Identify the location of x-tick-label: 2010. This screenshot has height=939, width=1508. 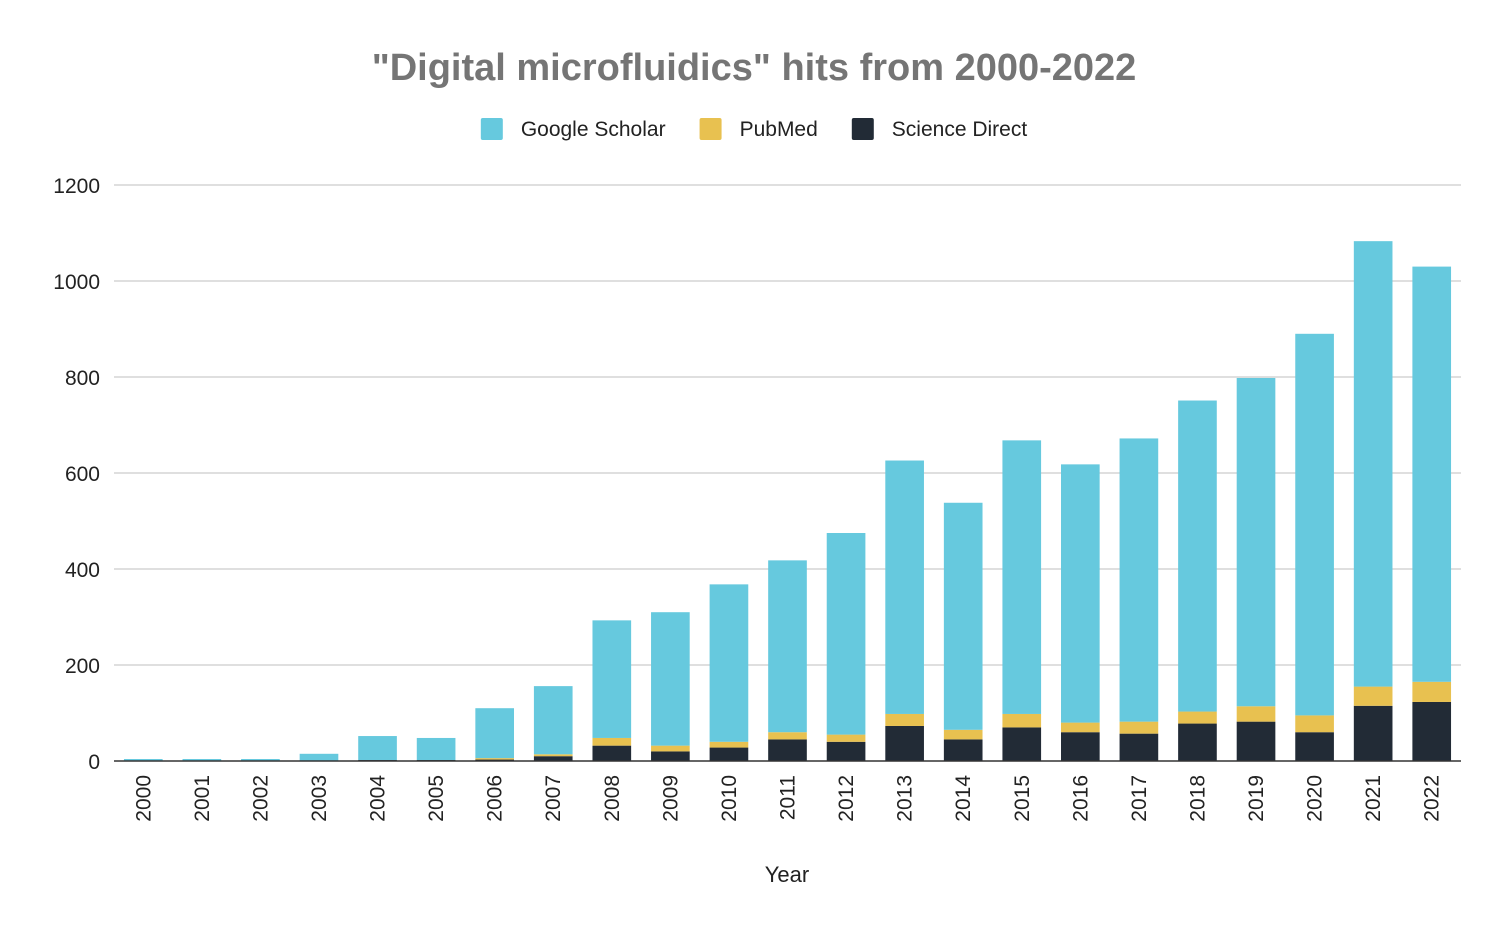
(729, 798).